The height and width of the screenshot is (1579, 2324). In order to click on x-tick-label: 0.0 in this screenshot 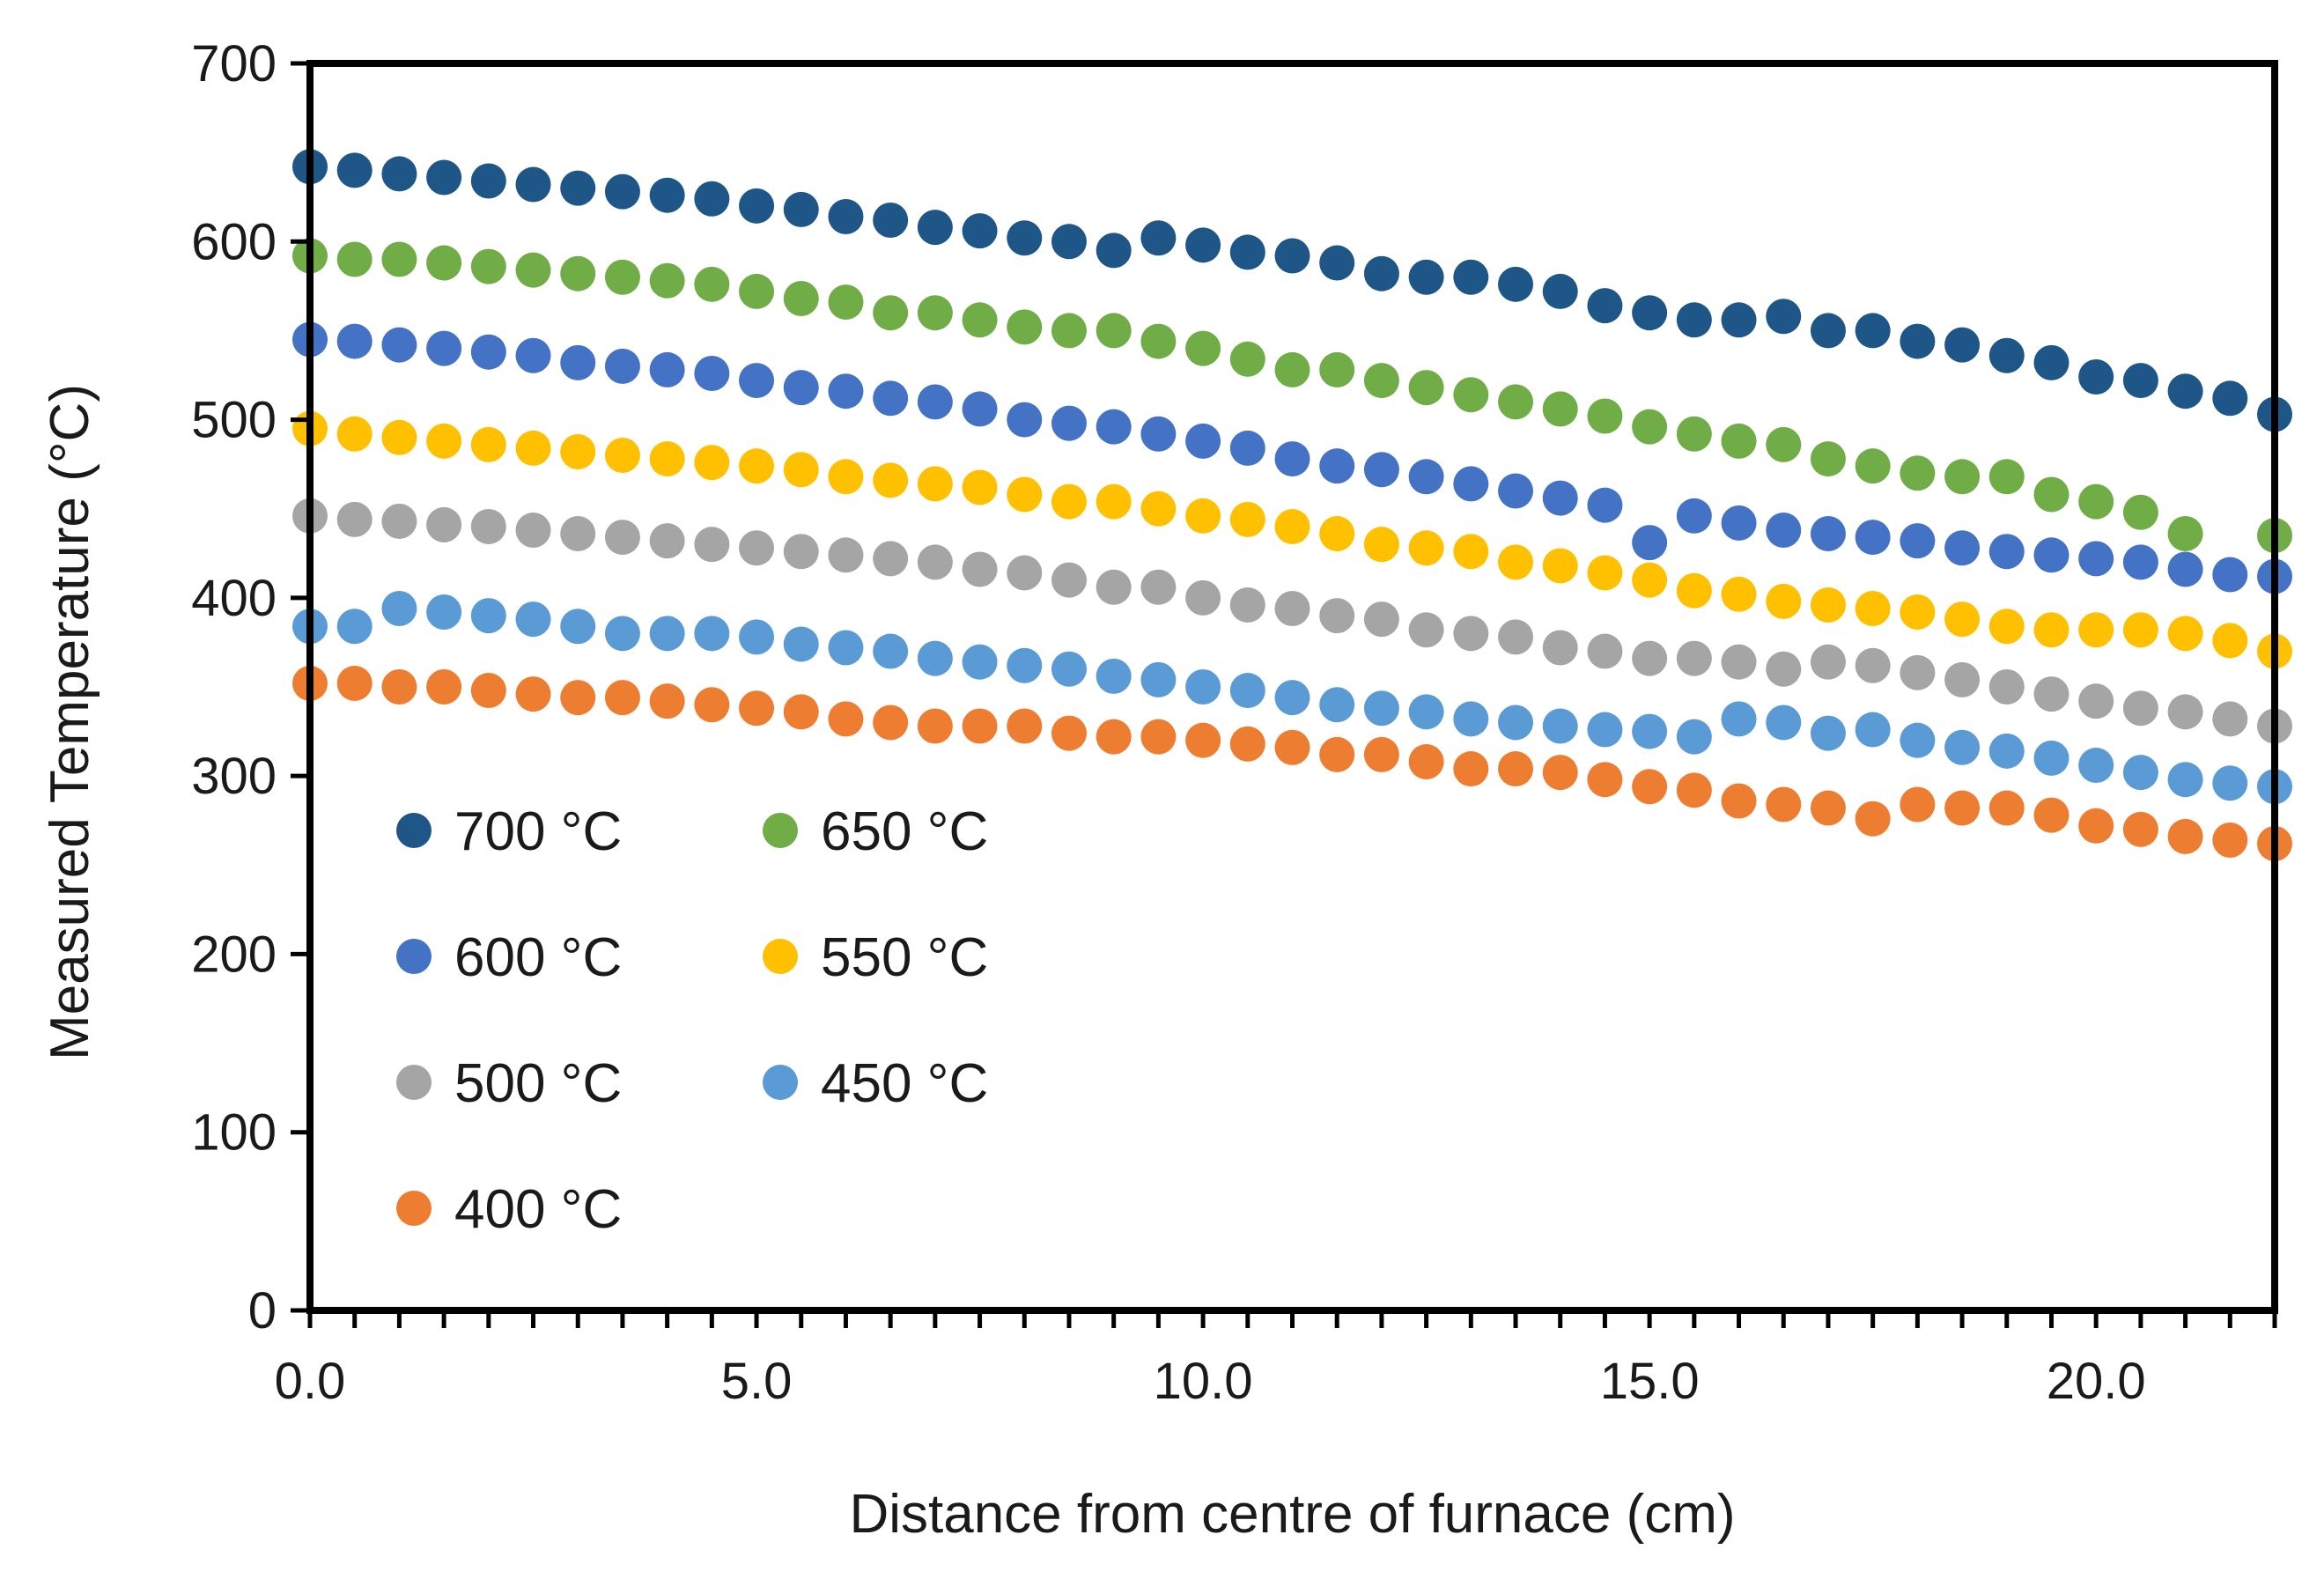, I will do `click(310, 1381)`.